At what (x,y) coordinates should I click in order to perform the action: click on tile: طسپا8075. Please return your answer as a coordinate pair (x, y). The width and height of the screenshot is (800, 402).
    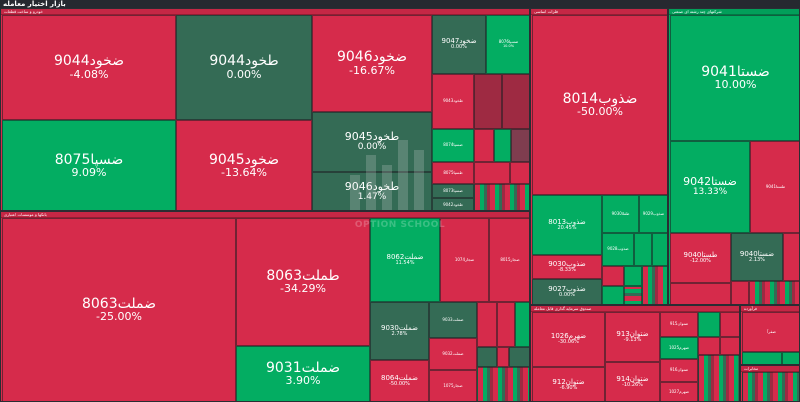
    Looking at the image, I should click on (453, 173).